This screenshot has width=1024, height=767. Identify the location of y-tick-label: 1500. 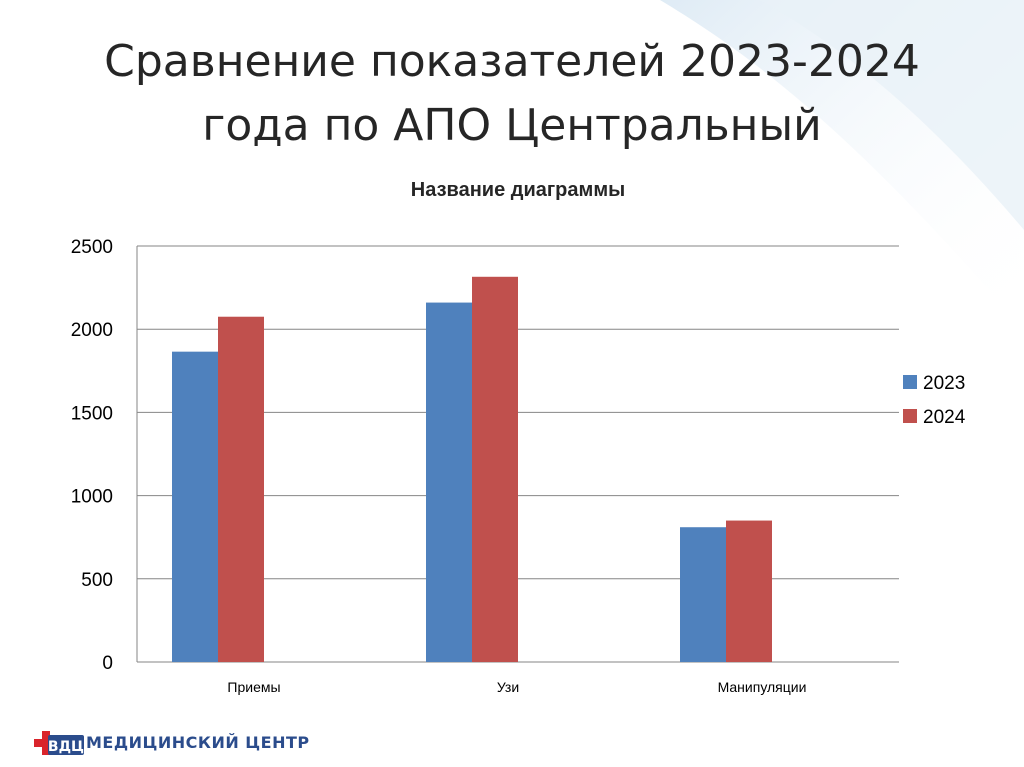
(92, 413).